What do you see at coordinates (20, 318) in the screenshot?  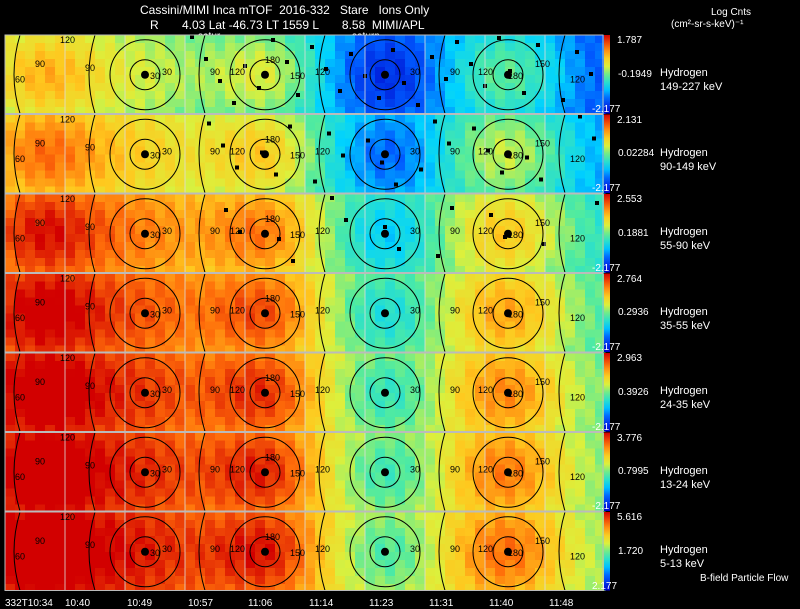 I see `contour-label: 60` at bounding box center [20, 318].